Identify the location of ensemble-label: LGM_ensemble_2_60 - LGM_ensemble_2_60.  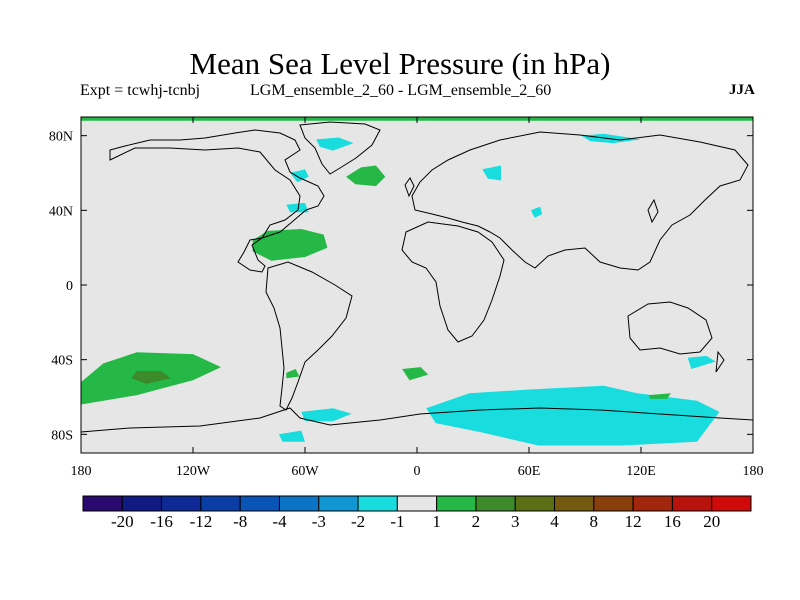
(401, 90).